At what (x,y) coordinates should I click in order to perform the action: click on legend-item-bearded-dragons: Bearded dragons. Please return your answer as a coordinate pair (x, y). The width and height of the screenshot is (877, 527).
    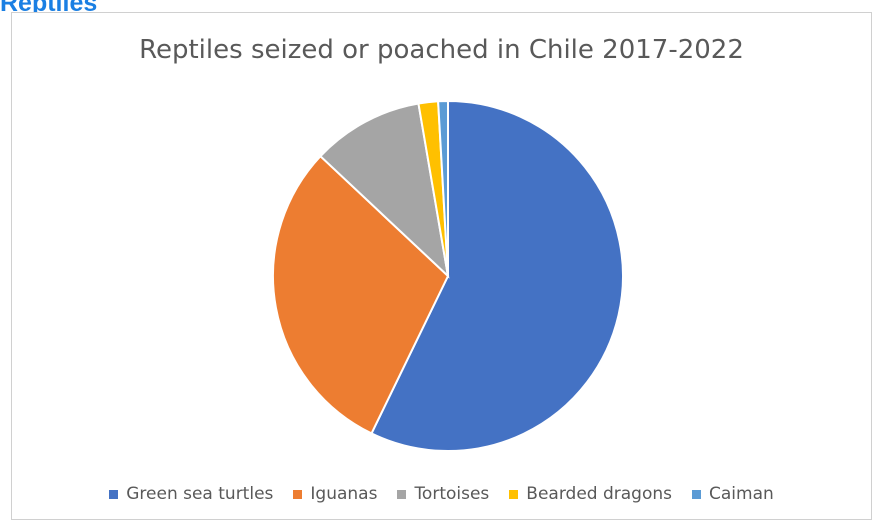
    Looking at the image, I should click on (590, 494).